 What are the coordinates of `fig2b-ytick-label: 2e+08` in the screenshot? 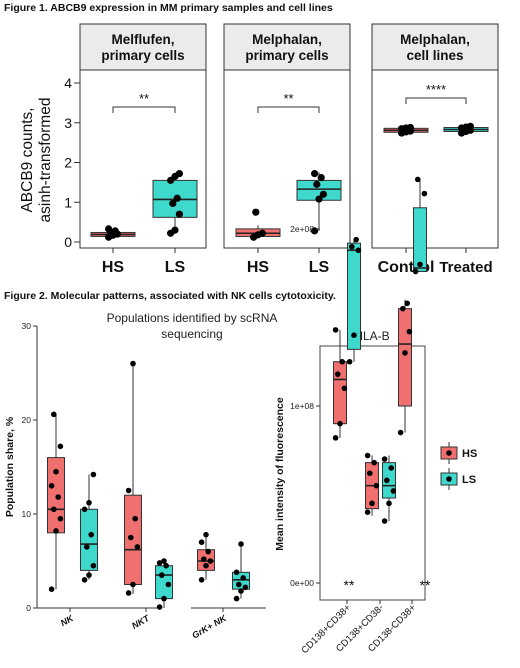 It's located at (302, 229).